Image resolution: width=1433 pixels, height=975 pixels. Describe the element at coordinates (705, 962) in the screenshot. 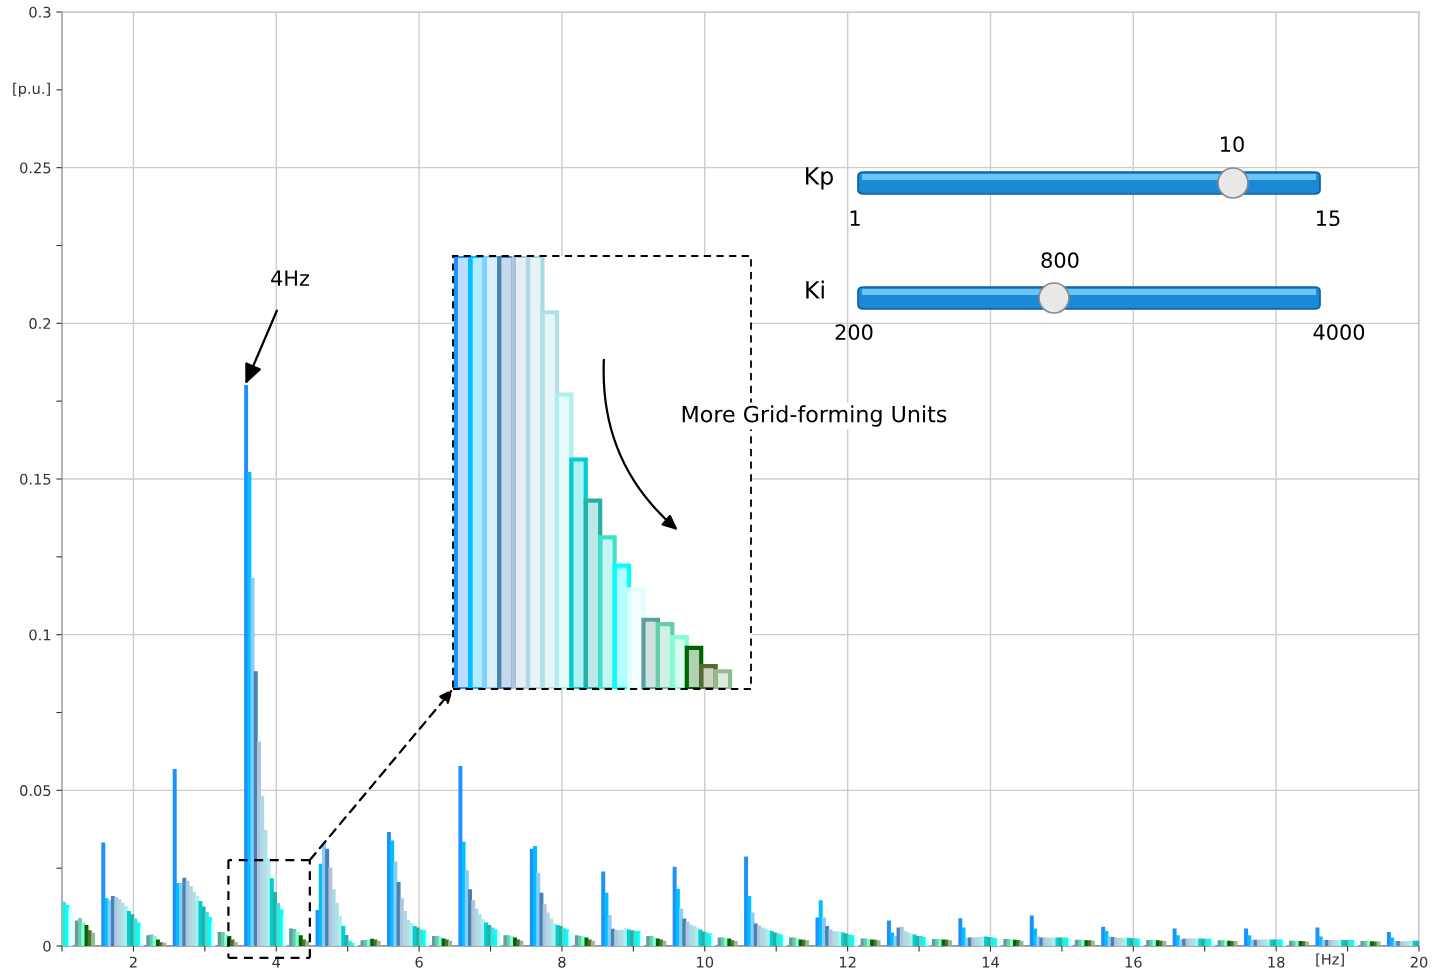

I see `x-tick-label: 10` at that location.